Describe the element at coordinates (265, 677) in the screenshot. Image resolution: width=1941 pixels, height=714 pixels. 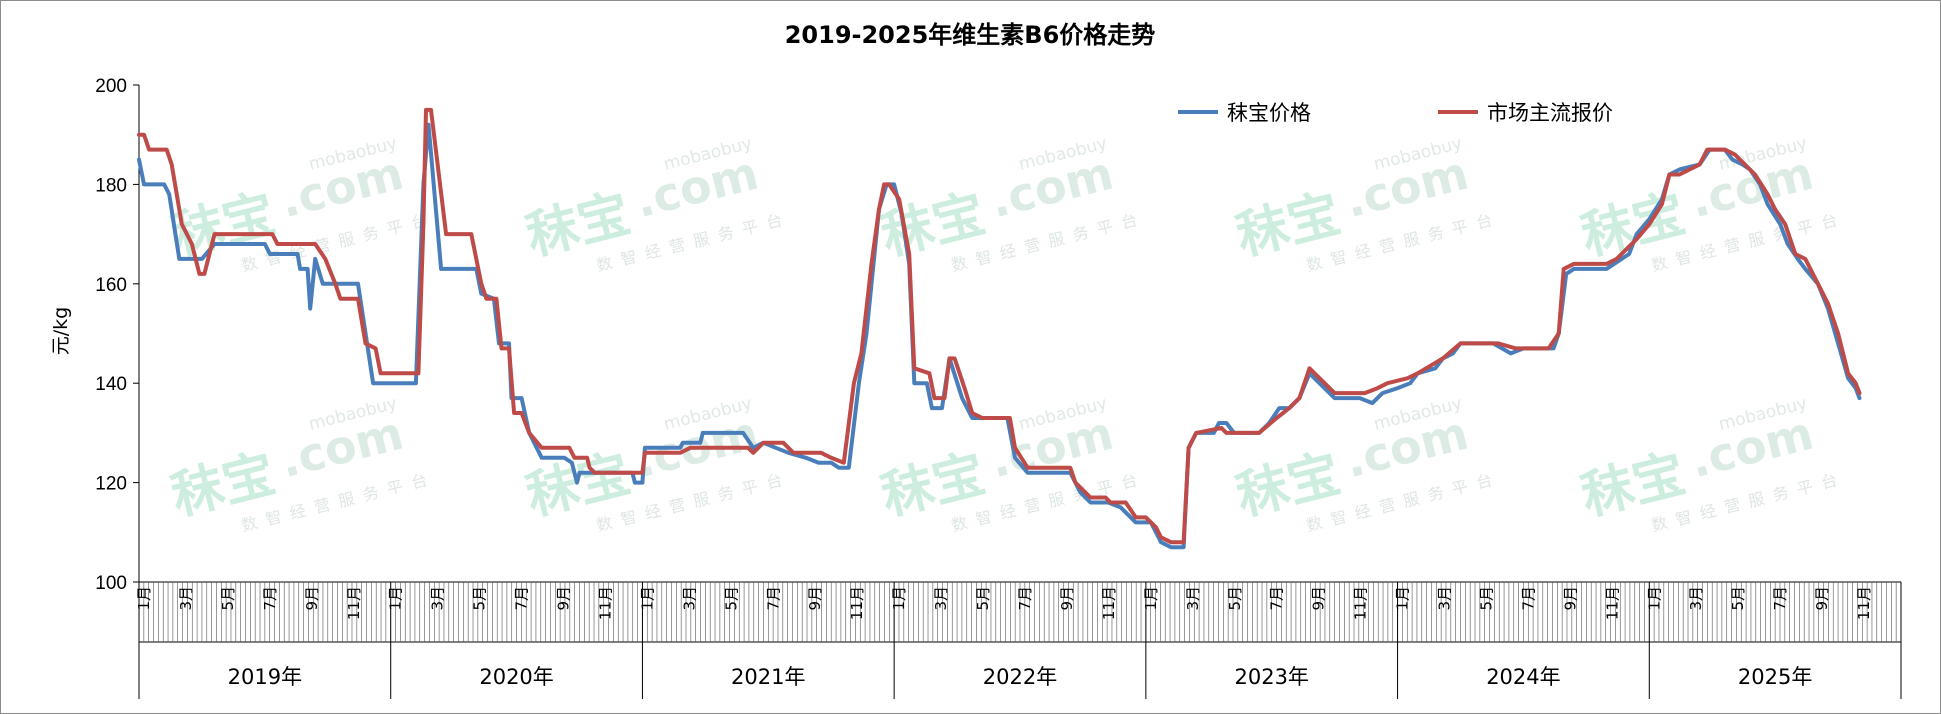
I see `x-year-label: 2019年` at that location.